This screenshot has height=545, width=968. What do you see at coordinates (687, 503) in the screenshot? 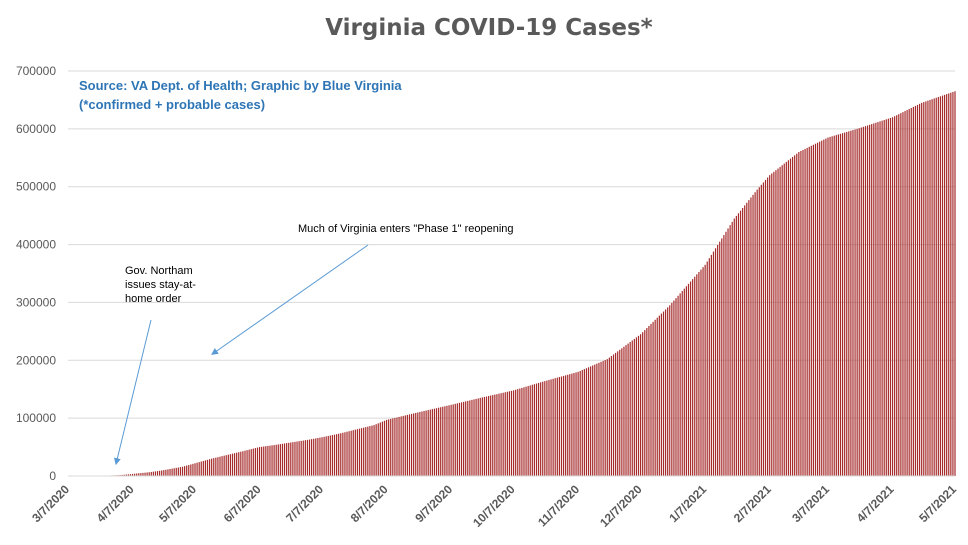
I see `x-tick-label: 1/7/2021` at bounding box center [687, 503].